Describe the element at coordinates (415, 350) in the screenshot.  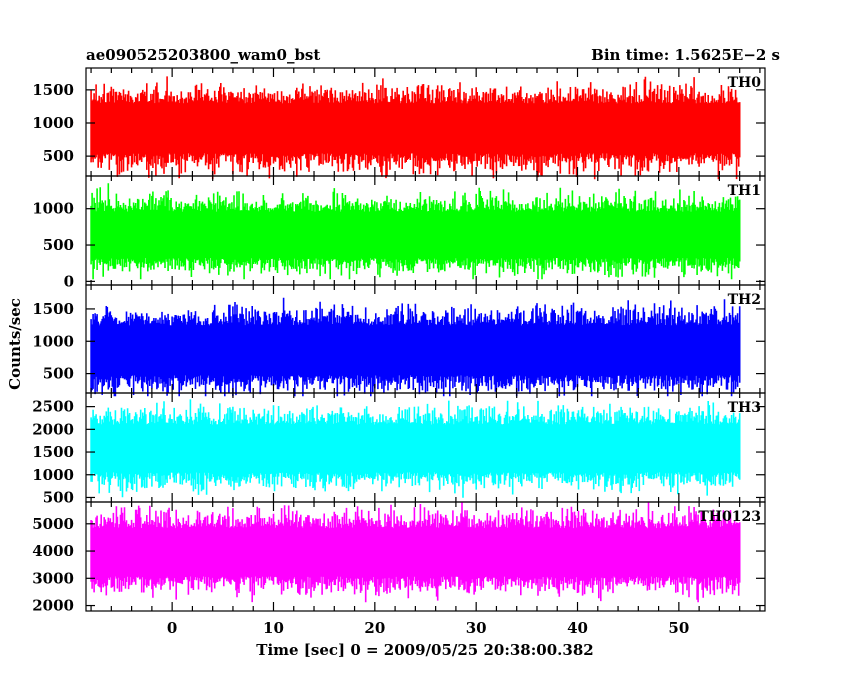
I see `series-th2-core` at that location.